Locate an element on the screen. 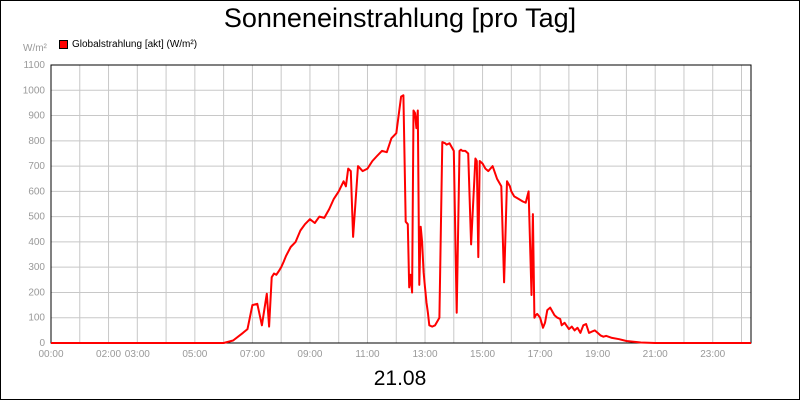 Image resolution: width=800 pixels, height=400 pixels. y-tick-label: 400 is located at coordinates (36, 242).